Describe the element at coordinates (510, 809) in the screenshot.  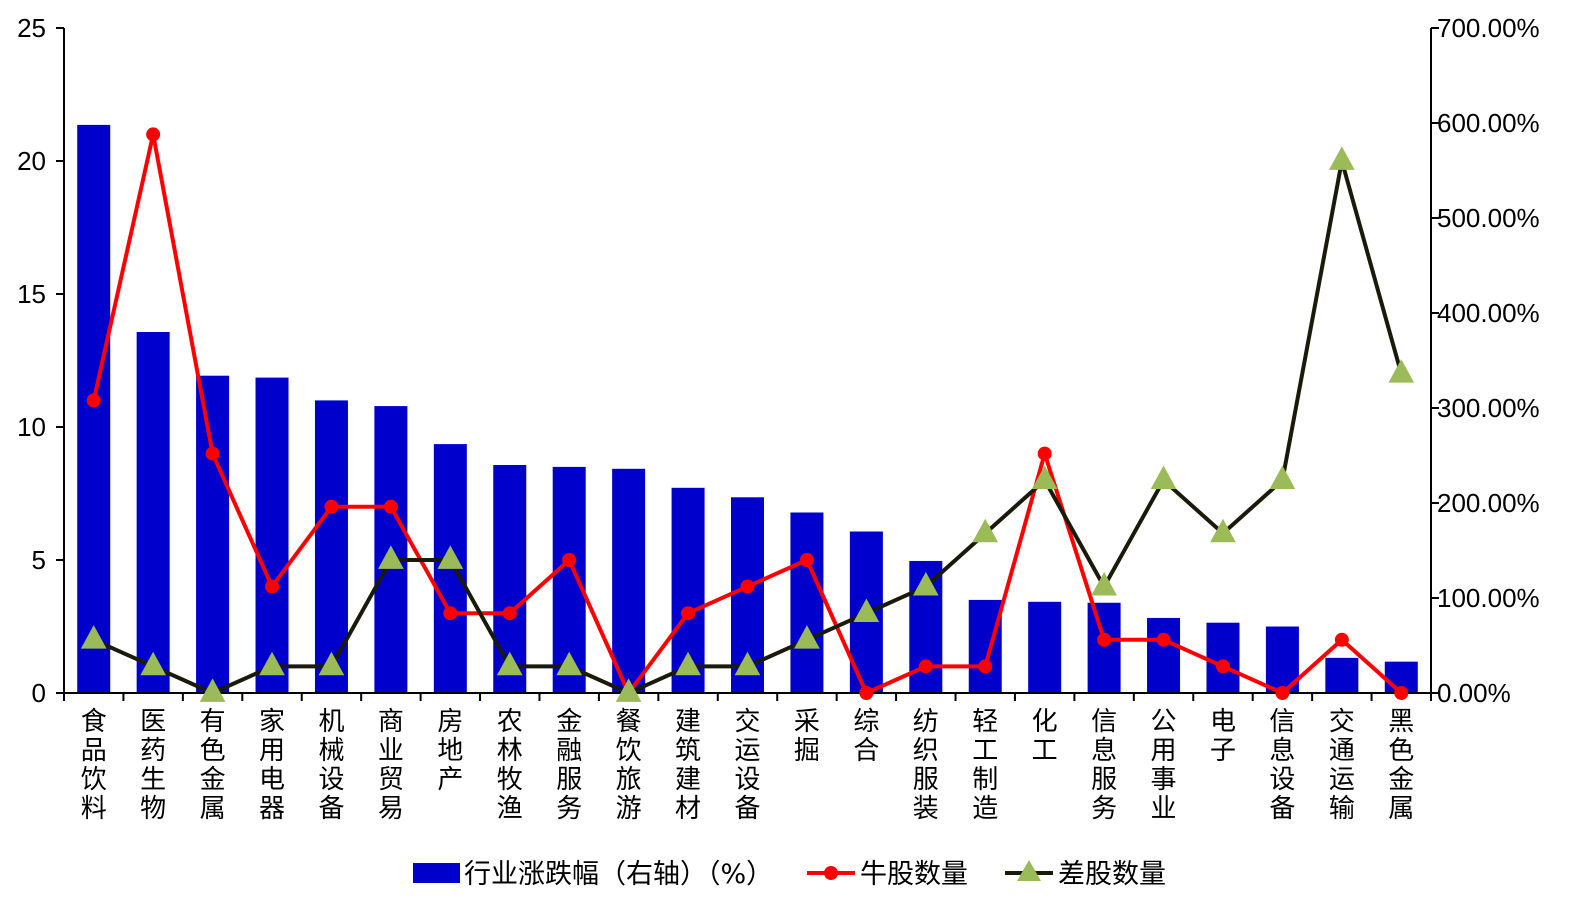
I see `category-char: 渔` at that location.